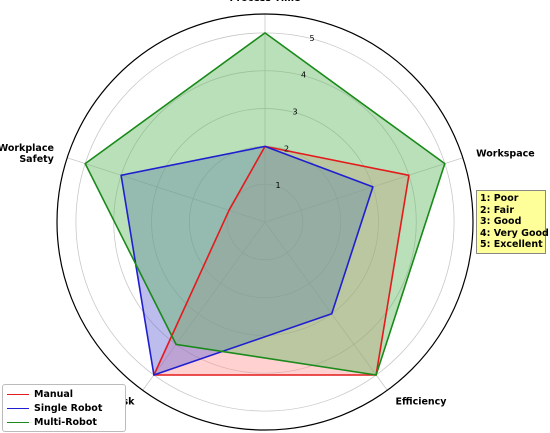  What do you see at coordinates (499, 198) in the screenshot?
I see `scale-entry: 1: Poor` at bounding box center [499, 198].